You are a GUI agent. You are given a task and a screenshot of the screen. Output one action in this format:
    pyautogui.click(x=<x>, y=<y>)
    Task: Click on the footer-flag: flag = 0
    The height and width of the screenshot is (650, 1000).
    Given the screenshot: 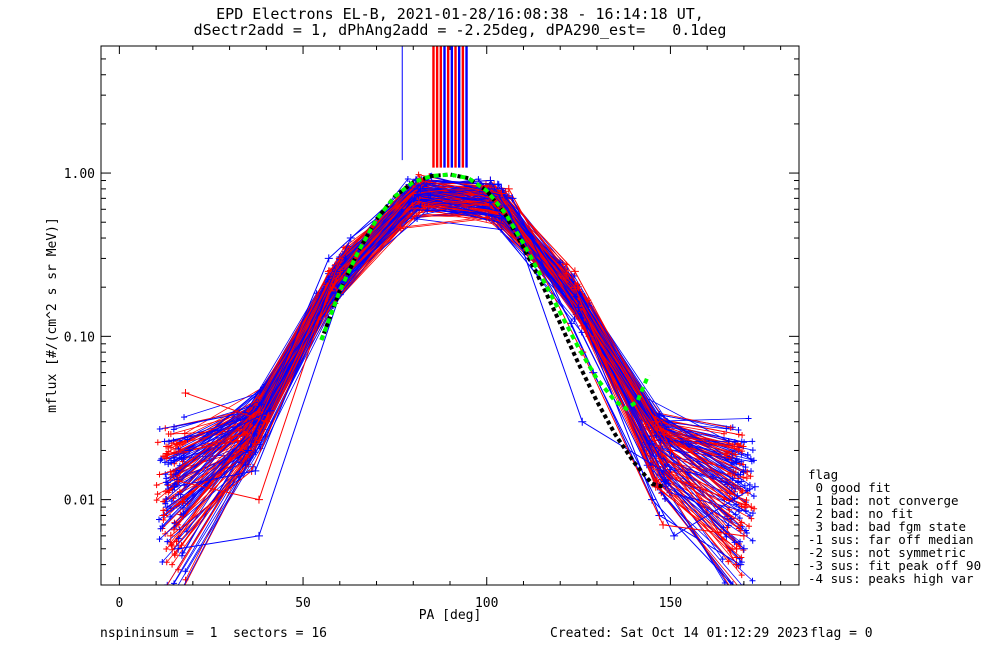 What is the action you would take?
    pyautogui.click(x=841, y=633)
    